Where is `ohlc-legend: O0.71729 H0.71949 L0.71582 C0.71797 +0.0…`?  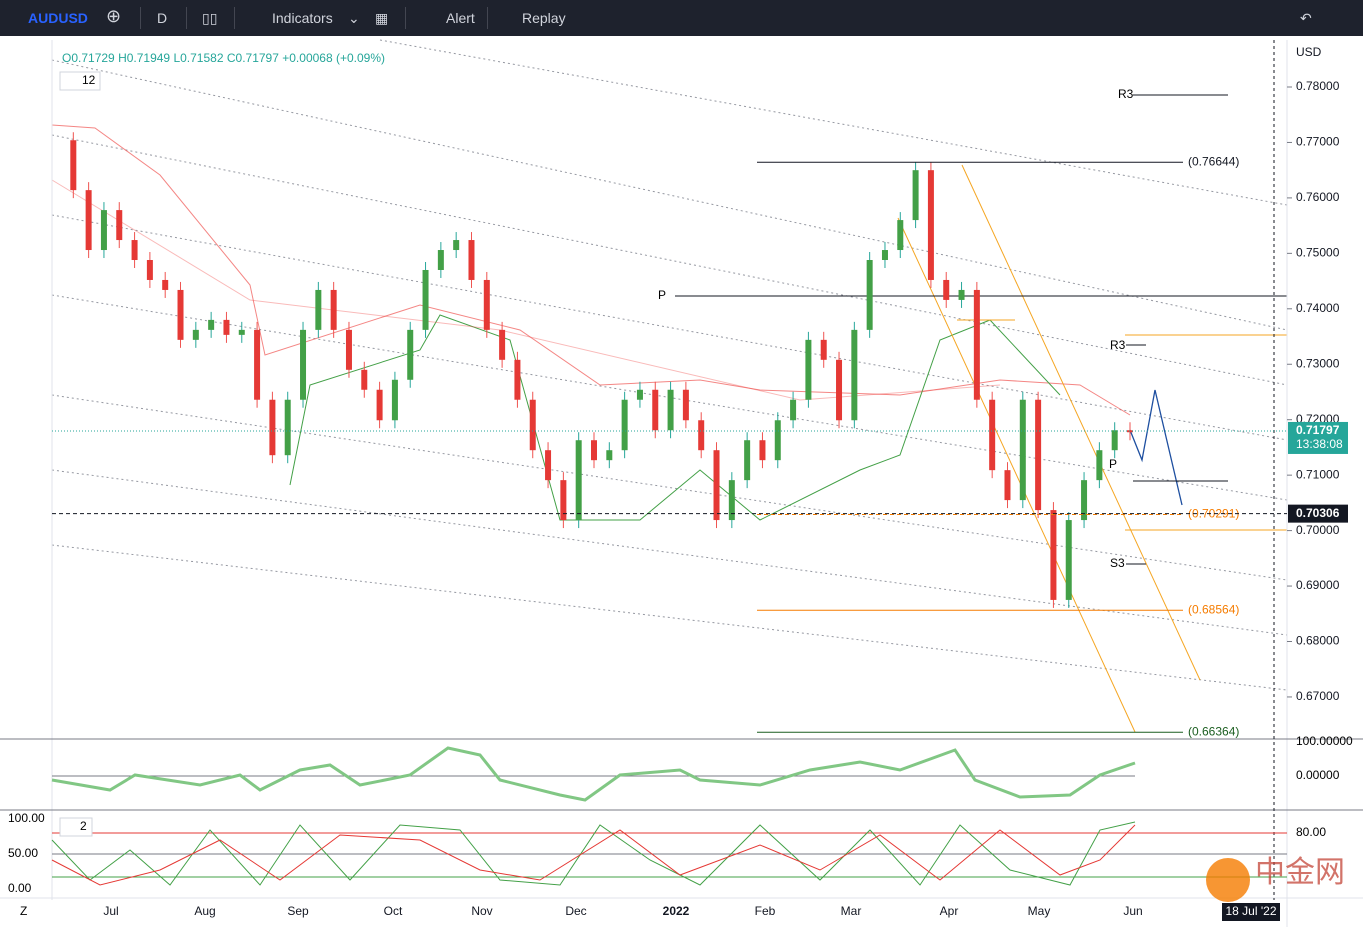 ohlc-legend: O0.71729 H0.71949 L0.71582 C0.71797 +0.0… is located at coordinates (223, 58).